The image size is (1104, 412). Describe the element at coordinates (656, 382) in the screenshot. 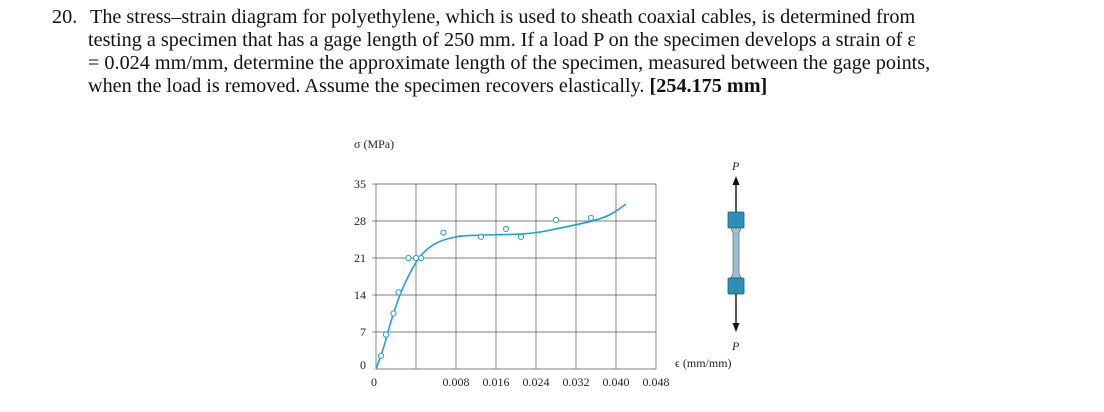

I see `x-tick-label: 0.048` at that location.